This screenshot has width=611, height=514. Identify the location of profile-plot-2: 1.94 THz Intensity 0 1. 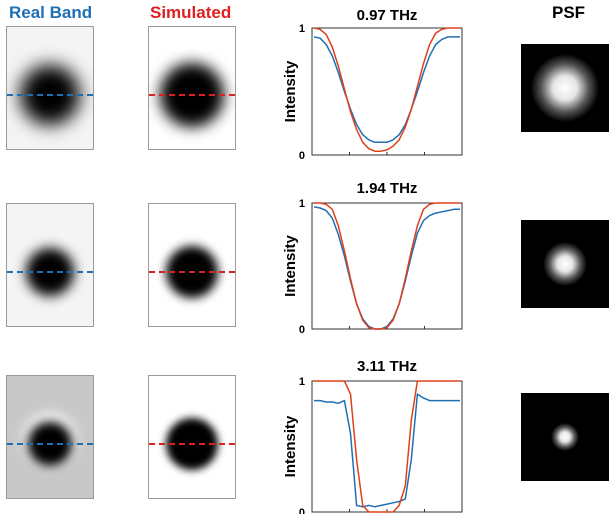
(372, 258).